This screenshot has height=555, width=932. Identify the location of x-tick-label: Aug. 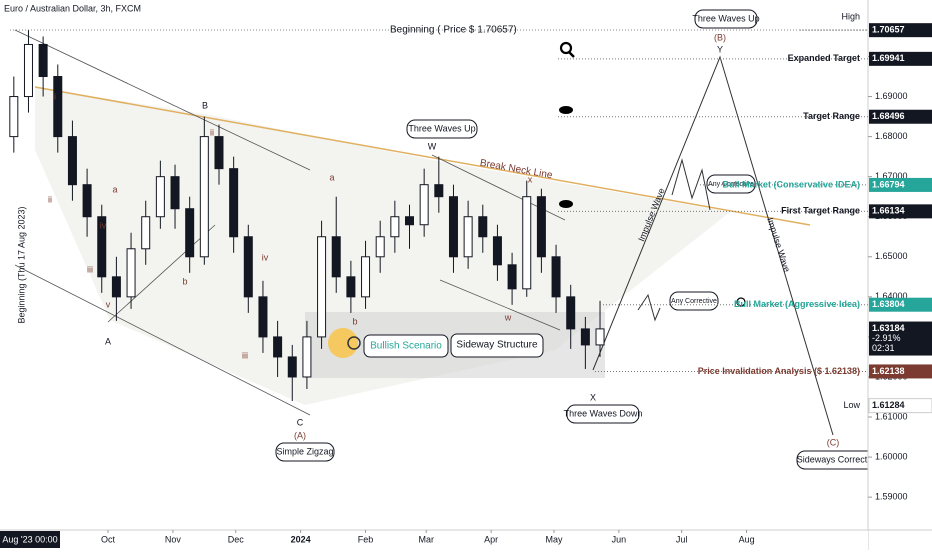
(747, 539).